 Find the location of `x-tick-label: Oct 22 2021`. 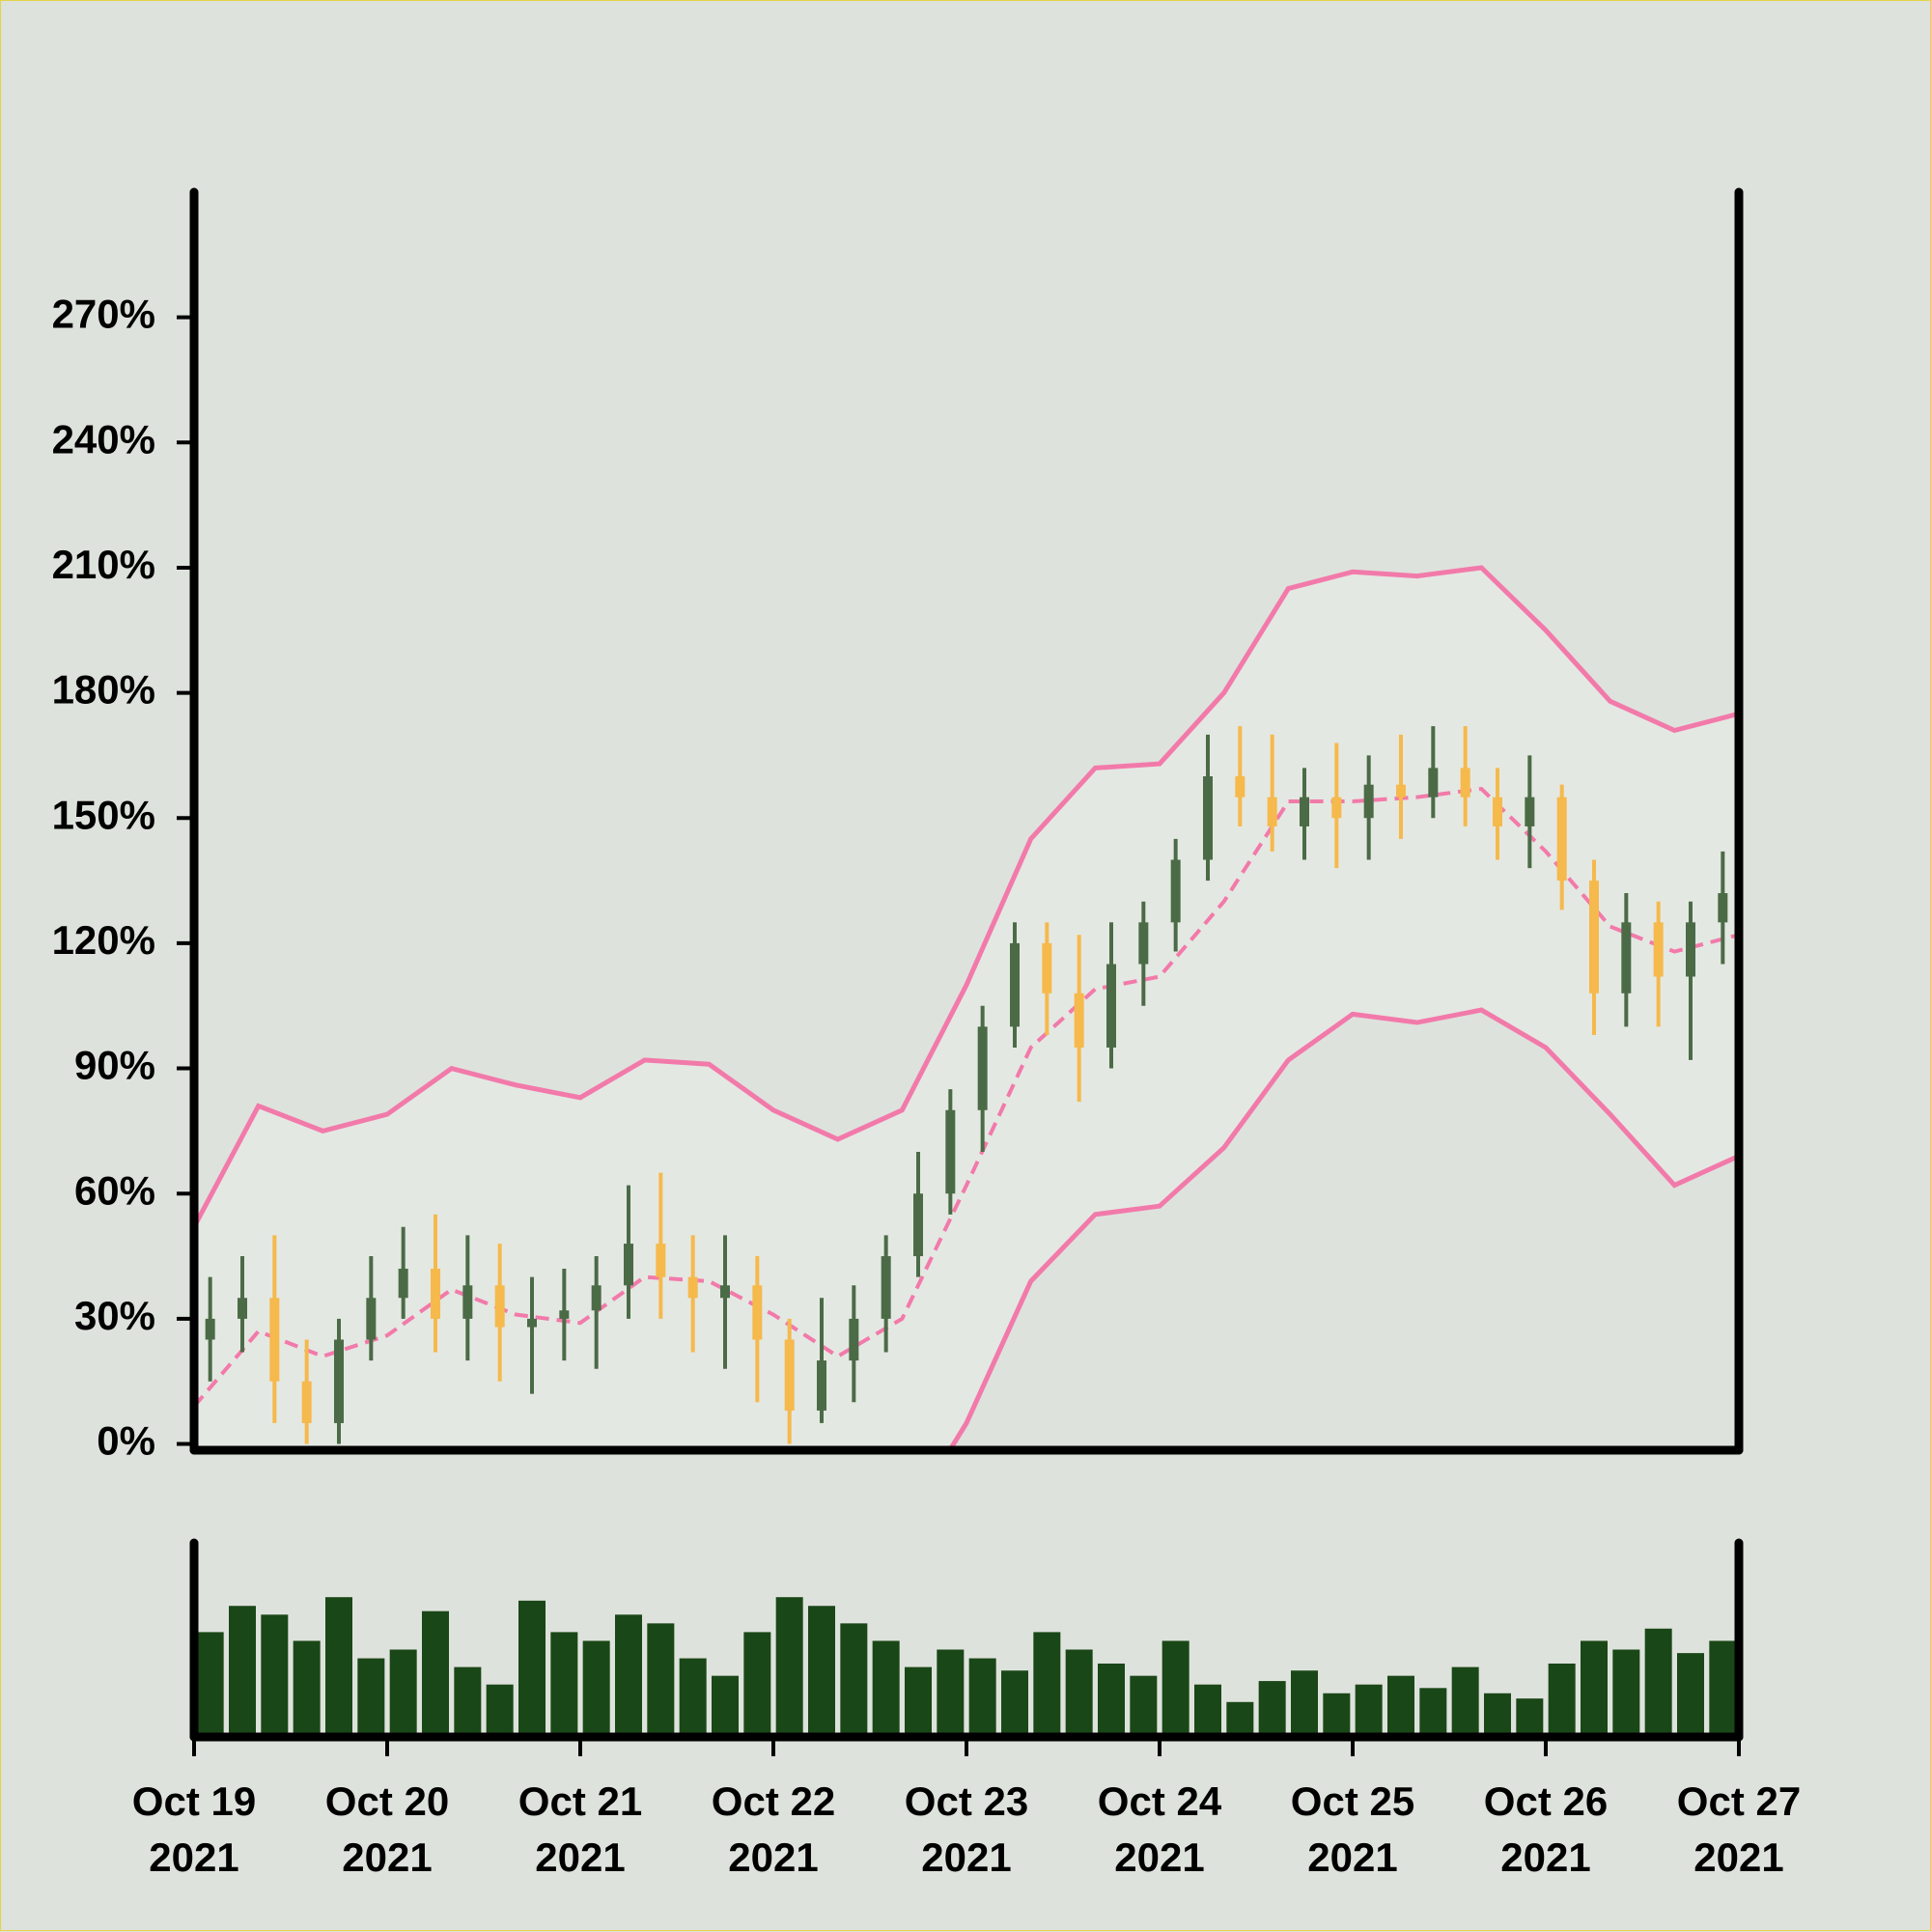

x-tick-label: Oct 22 2021 is located at coordinates (773, 1829).